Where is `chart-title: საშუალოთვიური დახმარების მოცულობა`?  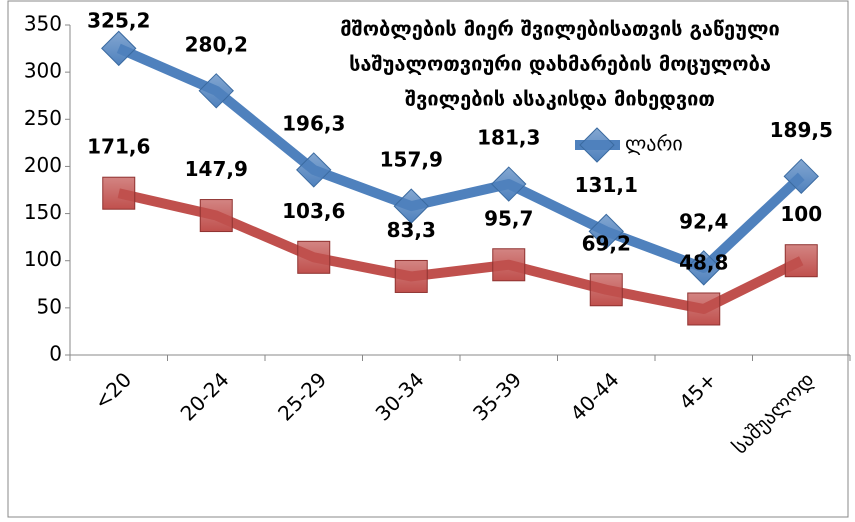 chart-title: საშუალოთვიური დახმარების მოცულობა is located at coordinates (560, 64).